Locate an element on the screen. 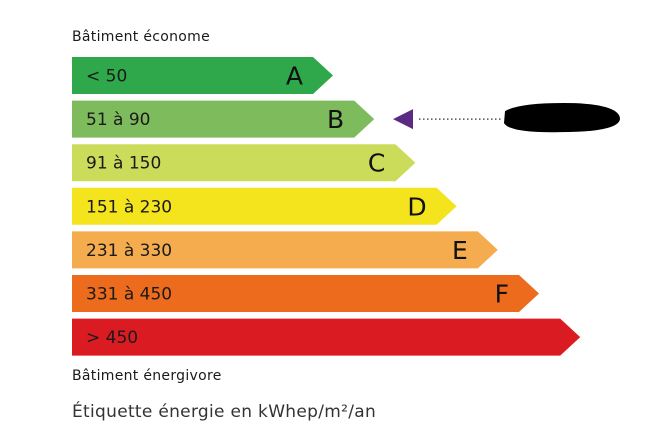  energy-class-letter-b: B is located at coordinates (335, 119).